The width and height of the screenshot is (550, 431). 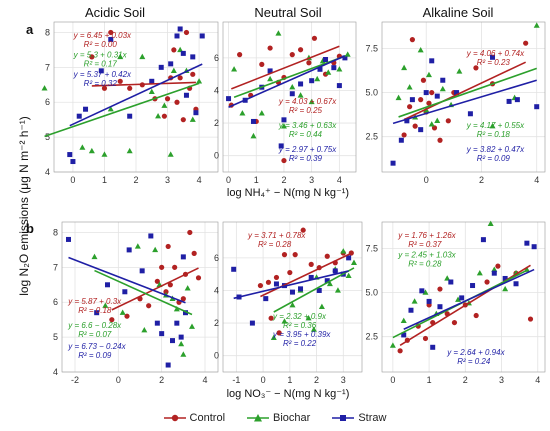 What do you see at coordinates (292, 418) in the screenshot?
I see `legend-label-biochar: Biochar` at bounding box center [292, 418].